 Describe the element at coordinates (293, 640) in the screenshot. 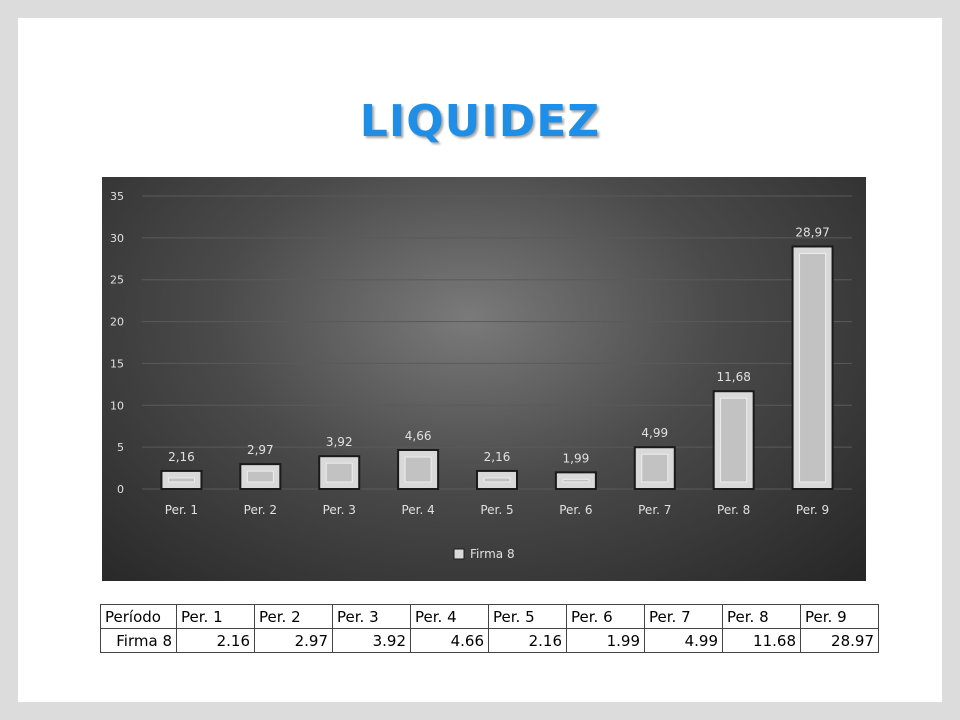

I see `table-cell: 2.97` at that location.